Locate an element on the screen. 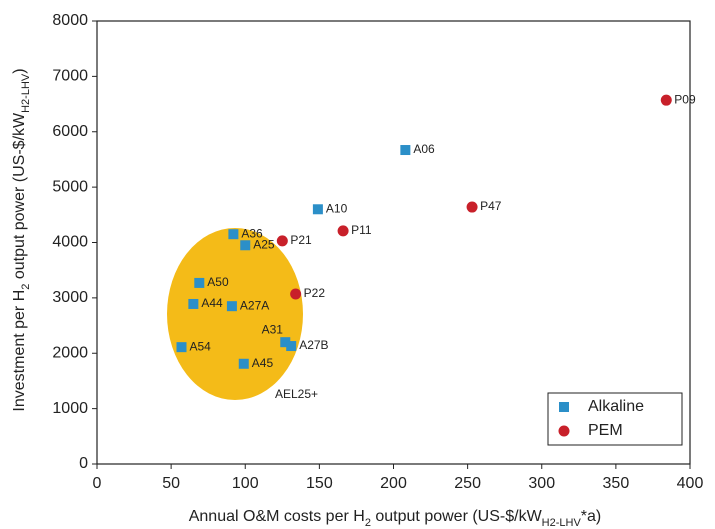 This screenshot has width=715, height=529. y-tick-label: 1000 is located at coordinates (70, 408).